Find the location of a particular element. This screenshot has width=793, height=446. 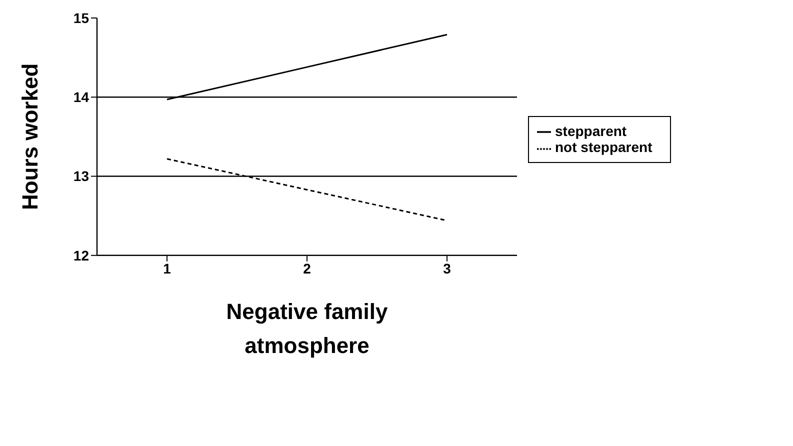

legend-label: not stepparent is located at coordinates (603, 147).